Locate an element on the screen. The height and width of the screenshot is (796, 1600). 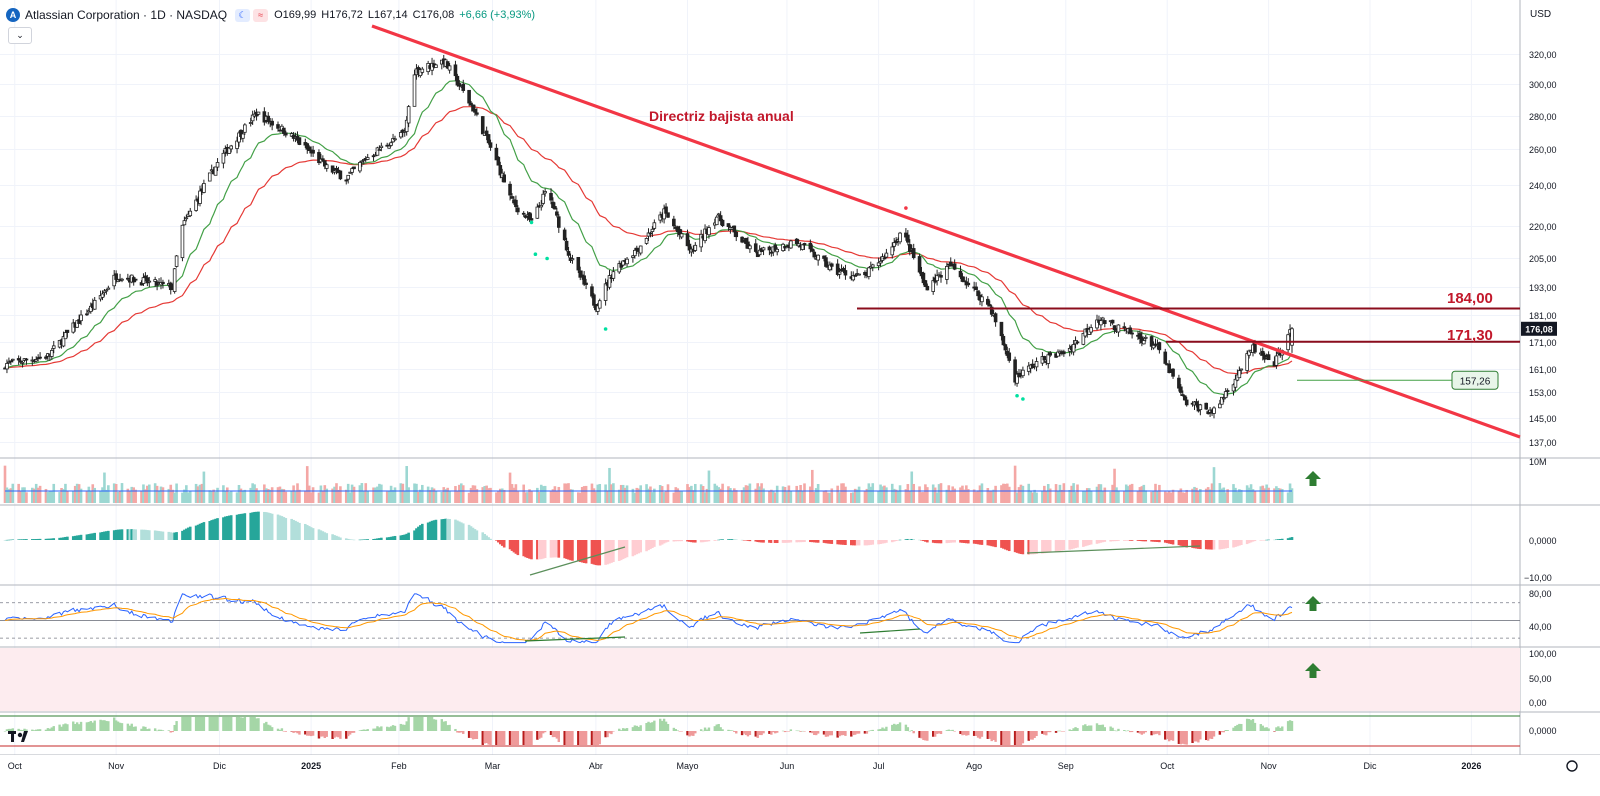
moon-icon: ☾ is located at coordinates (243, 15).